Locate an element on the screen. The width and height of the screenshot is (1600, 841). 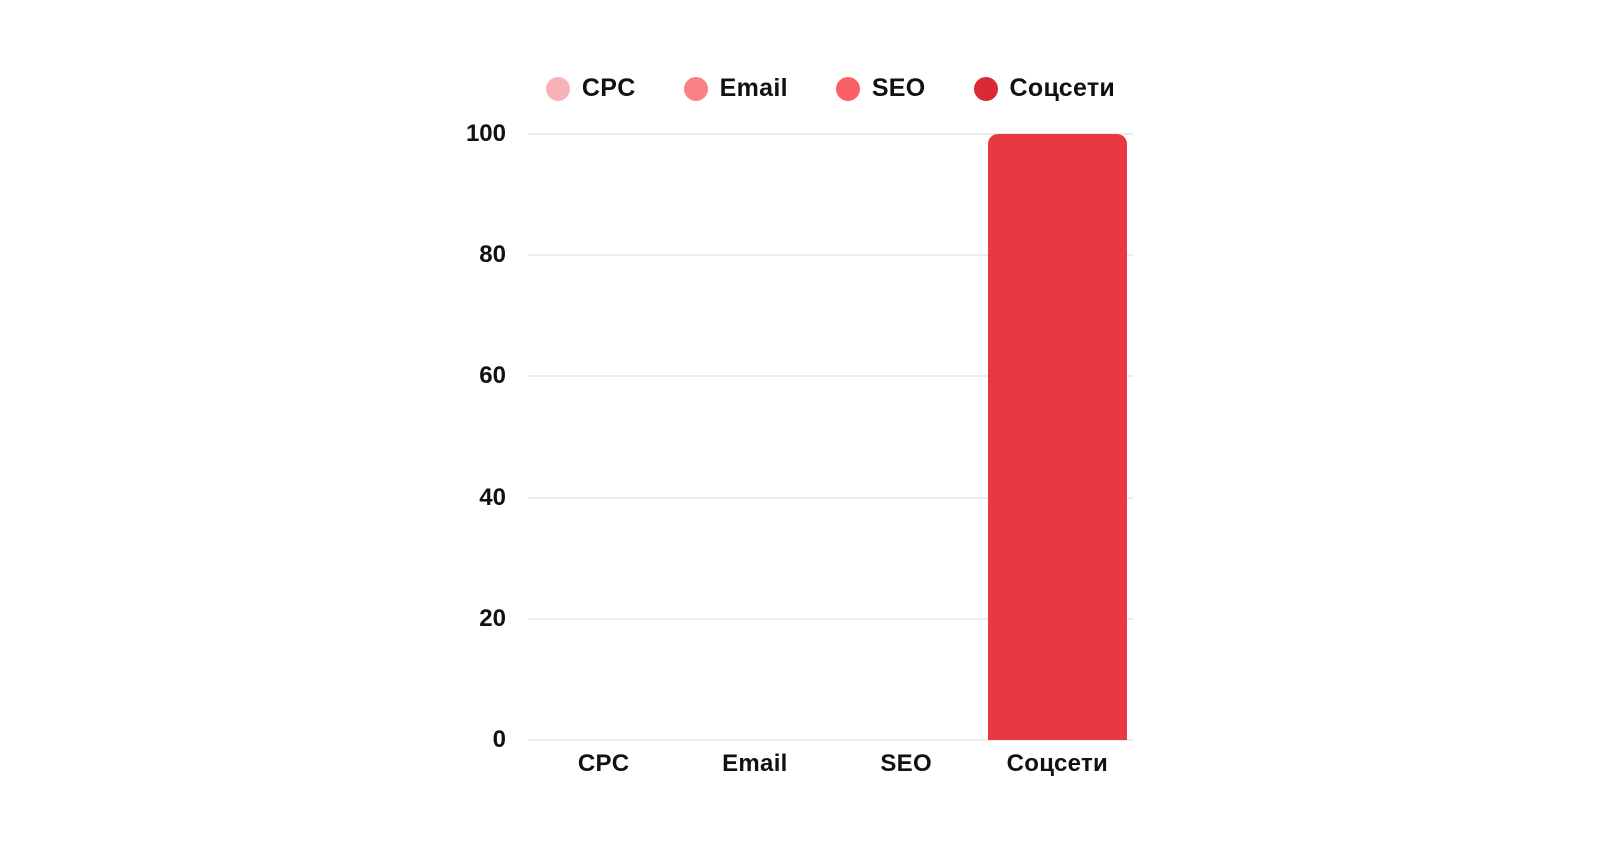
legend-item-label: Соцсети is located at coordinates (1062, 88).